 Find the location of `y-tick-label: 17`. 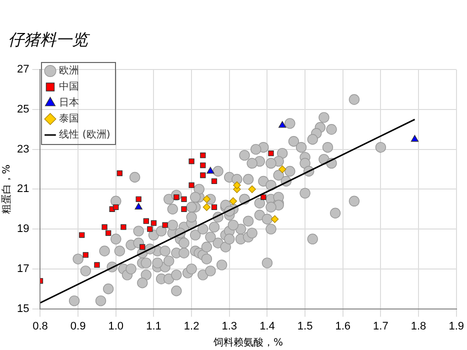

y-tick-label: 17 is located at coordinates (23, 268).